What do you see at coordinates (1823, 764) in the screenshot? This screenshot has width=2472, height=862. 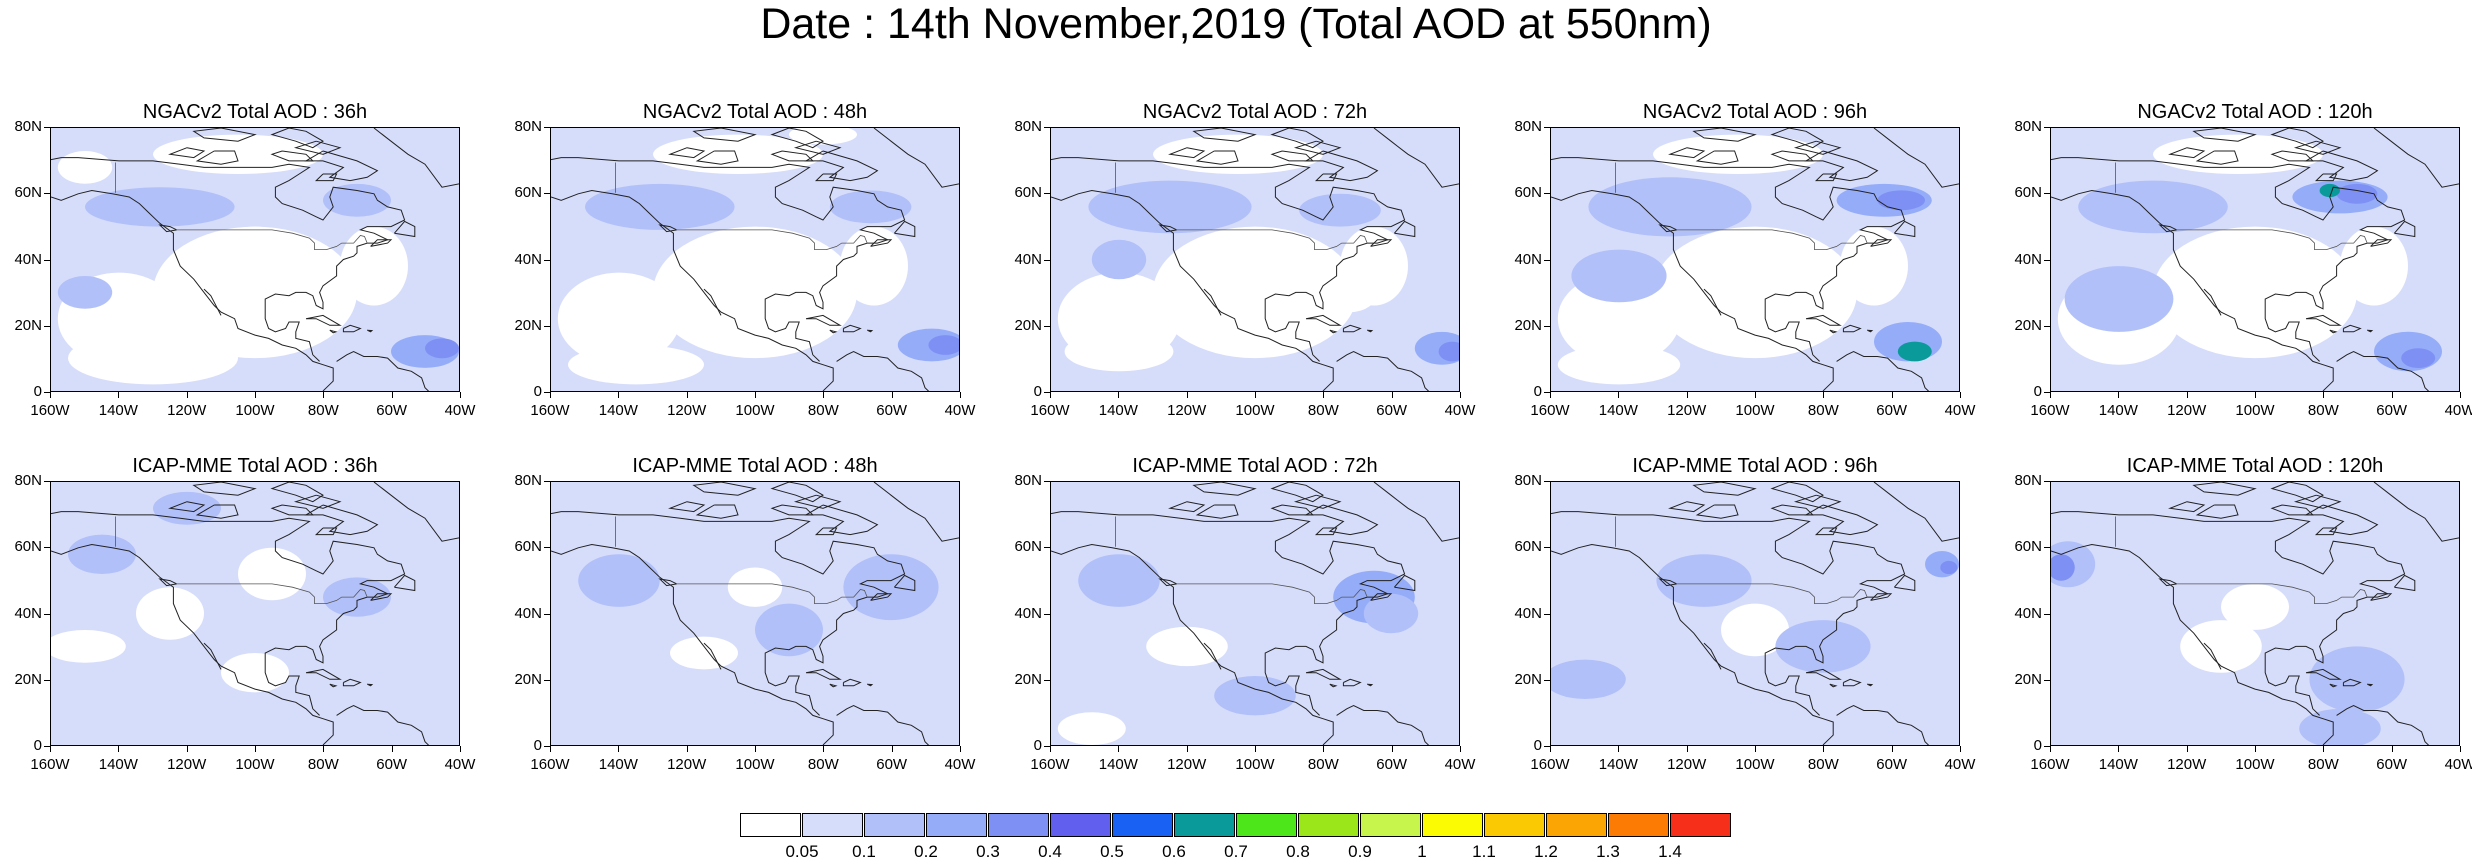 I see `x-tick-label: 80W` at bounding box center [1823, 764].